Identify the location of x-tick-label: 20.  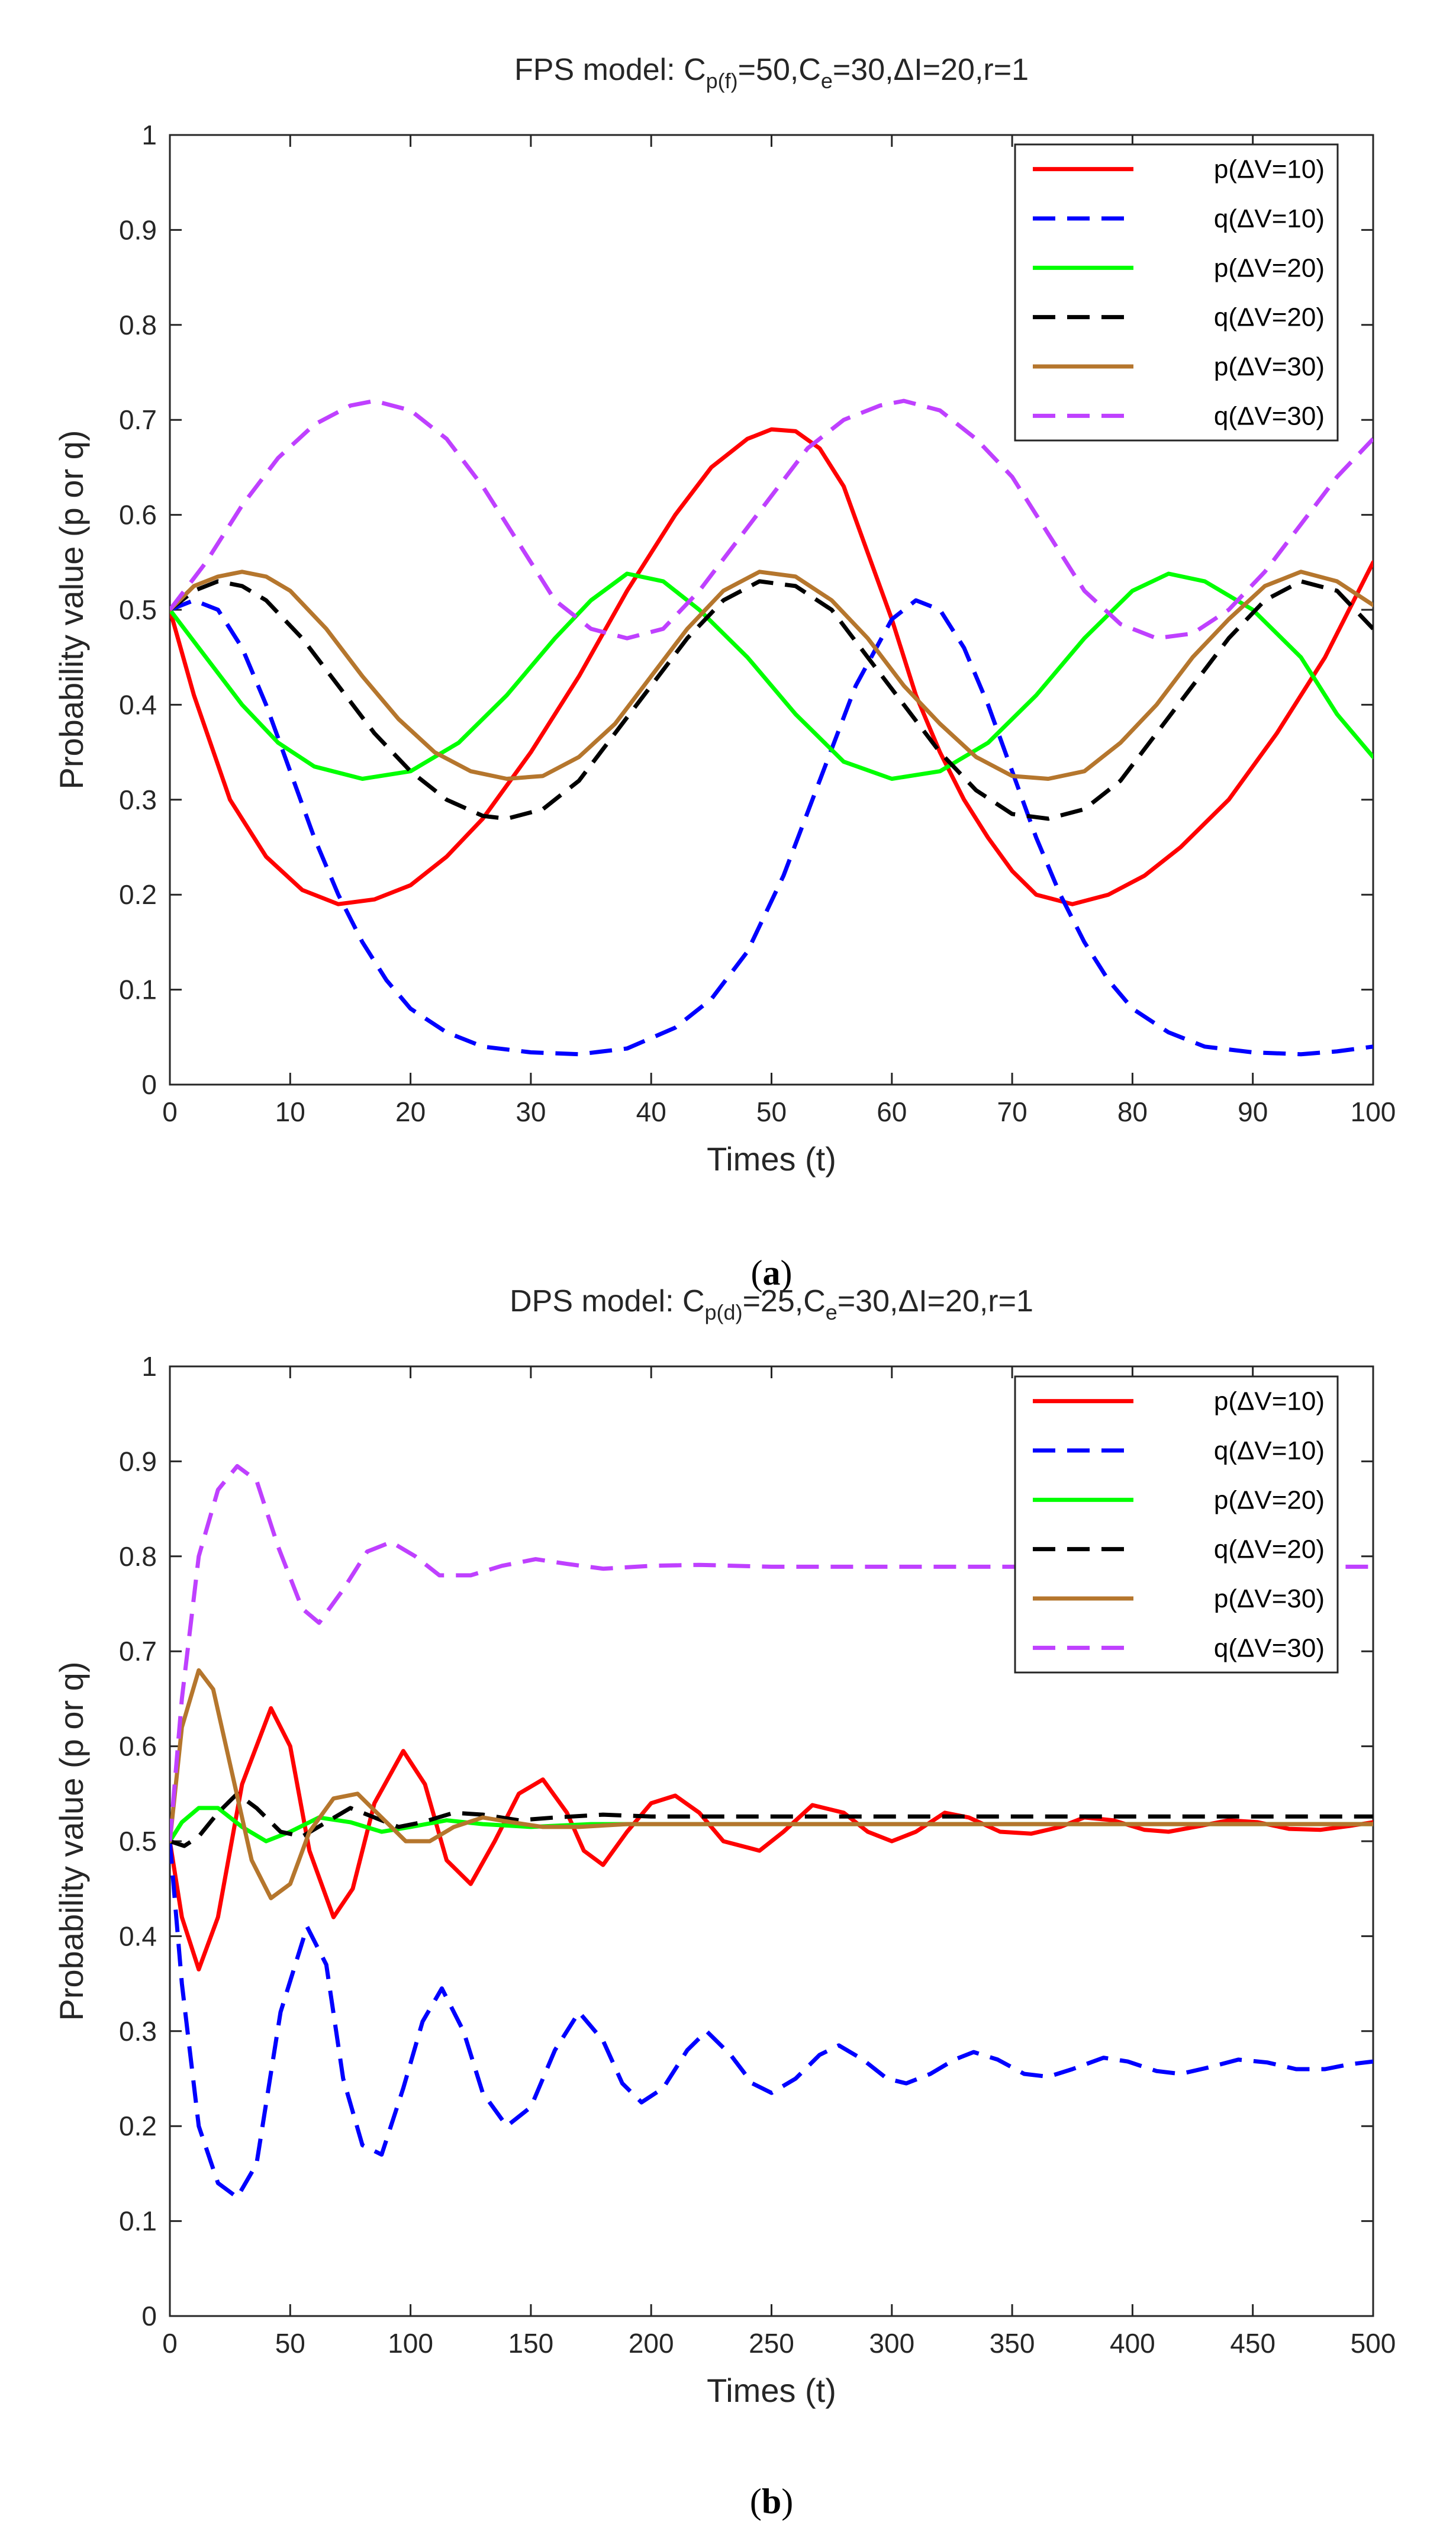
(410, 1111).